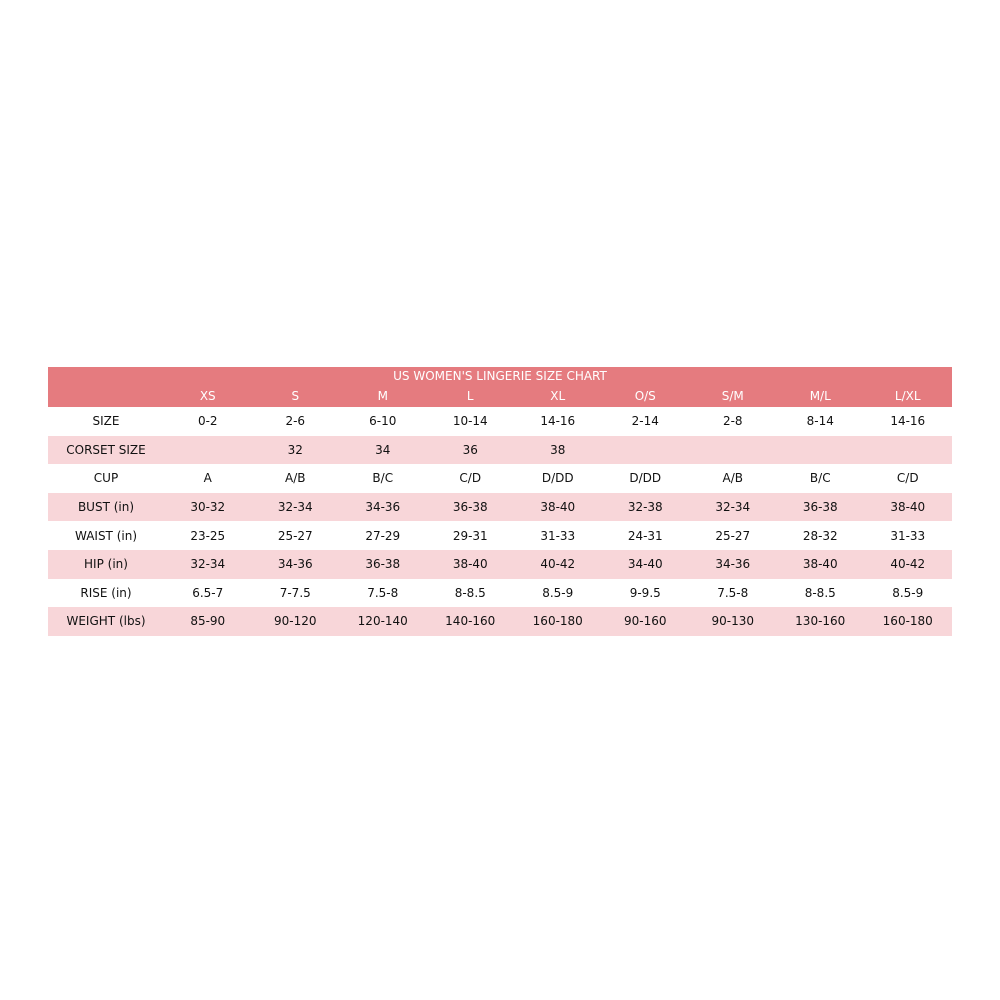 The image size is (1000, 1000). I want to click on row-label: CUP, so click(106, 478).